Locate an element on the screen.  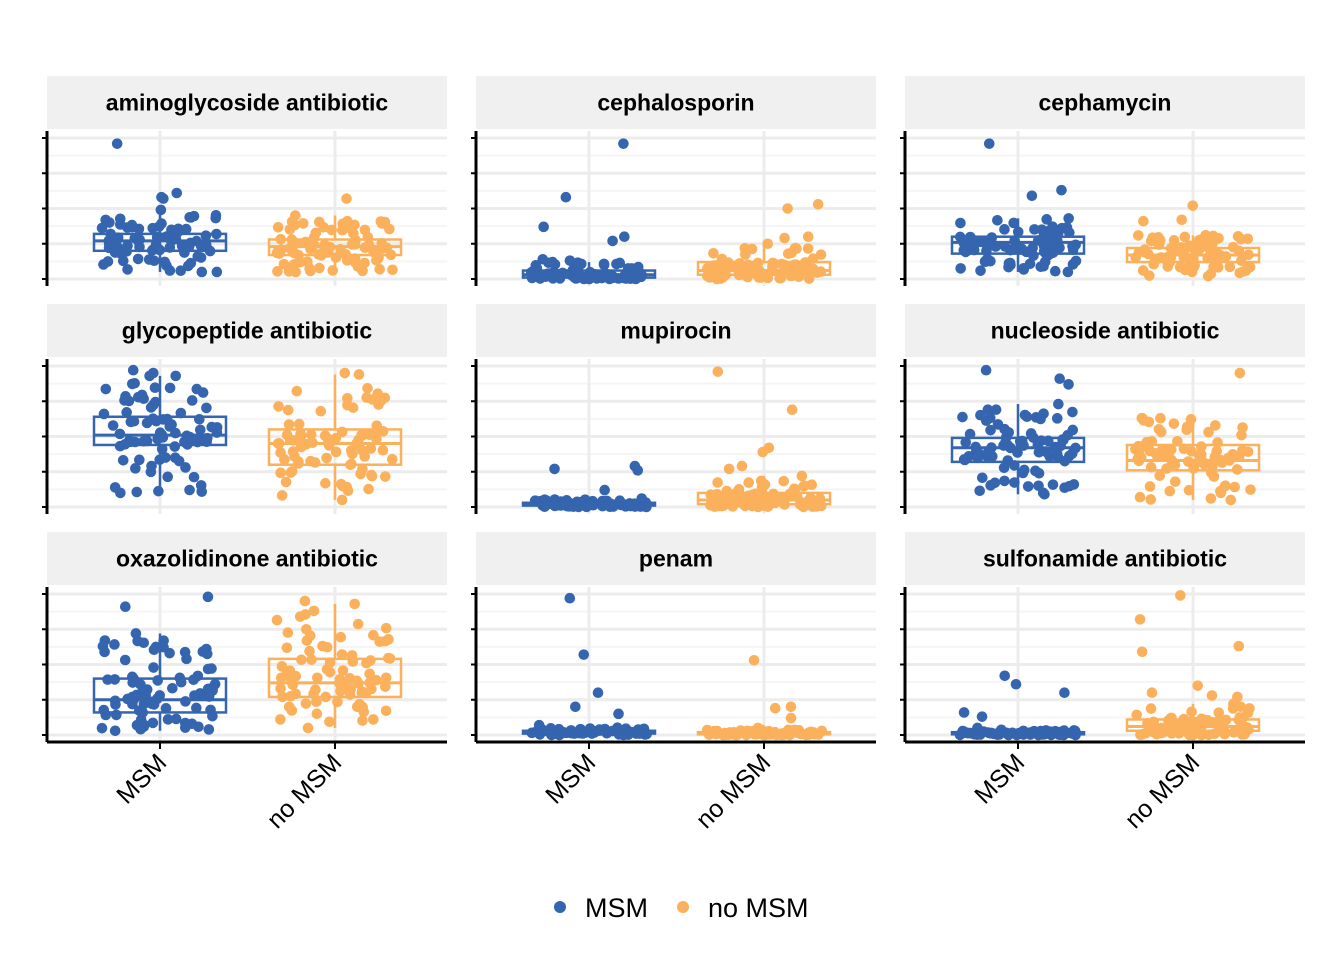
facet-title: mupirocin is located at coordinates (675, 331).